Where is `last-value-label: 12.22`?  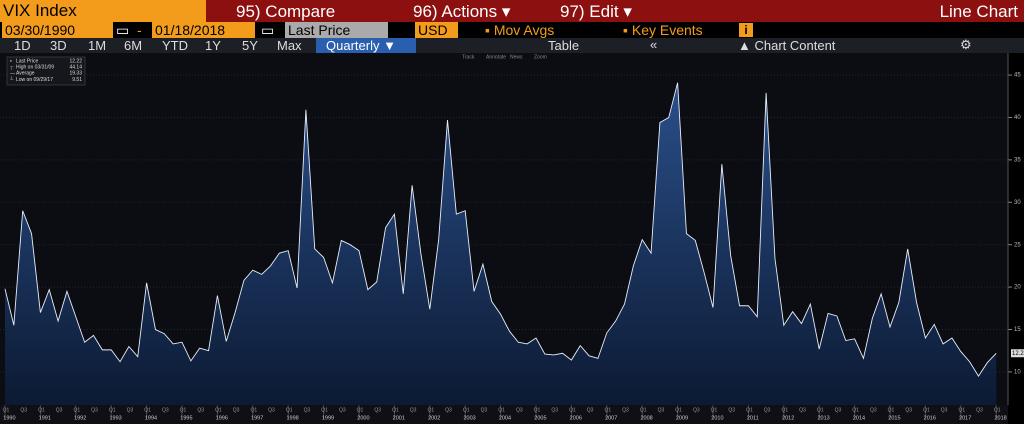
last-value-label: 12.22 is located at coordinates (1018, 354).